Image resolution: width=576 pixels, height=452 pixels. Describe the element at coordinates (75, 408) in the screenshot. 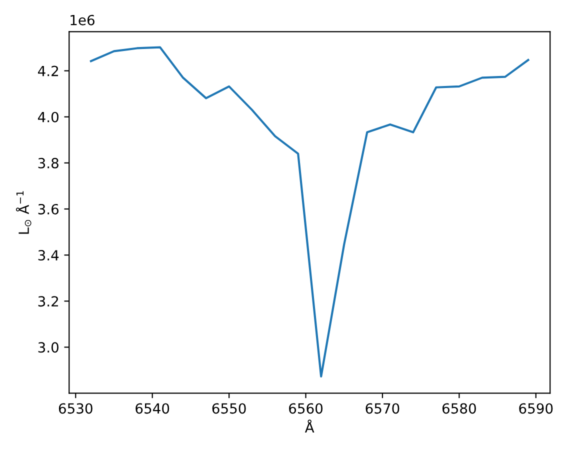

I see `x-tick-label: 6530` at that location.